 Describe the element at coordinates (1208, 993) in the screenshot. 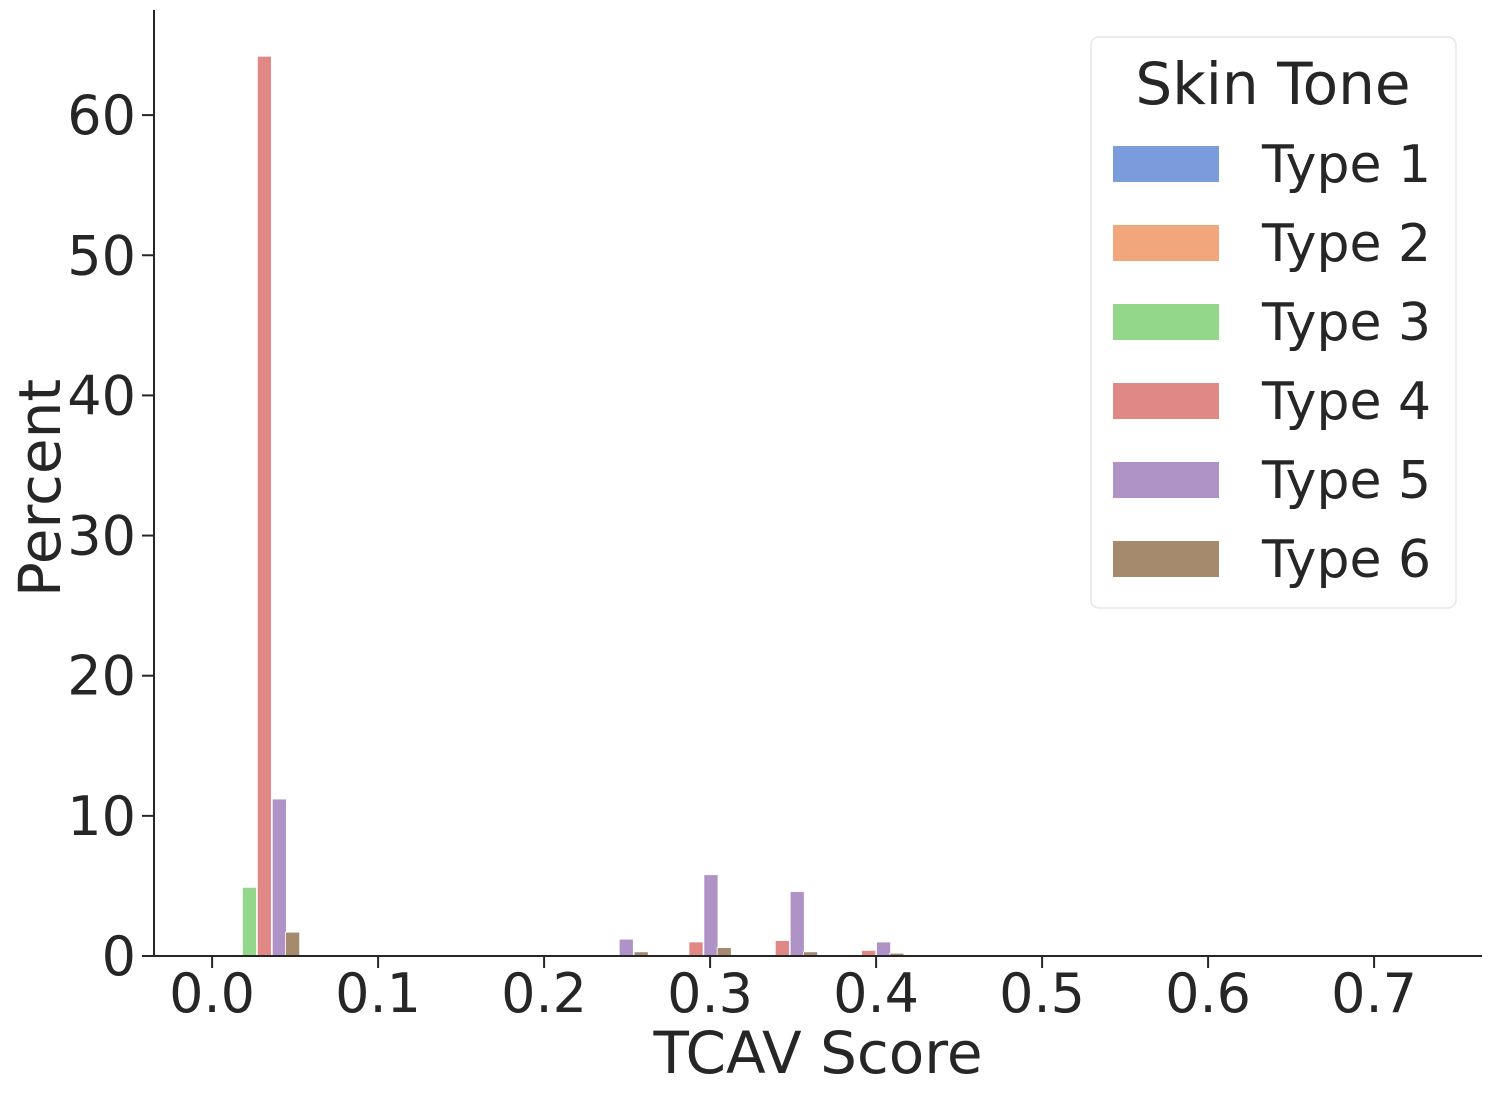

I see `x-tick-label: 0.6` at that location.